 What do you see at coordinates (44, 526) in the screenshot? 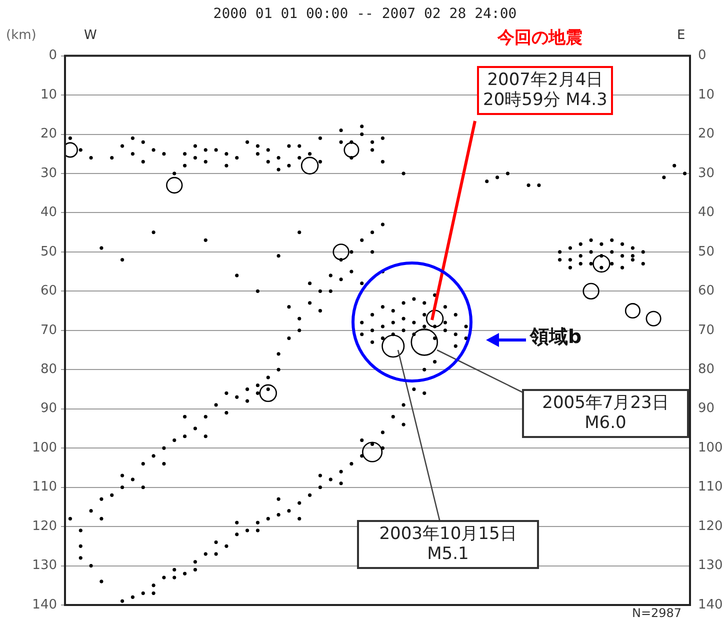
I see `y-tick-label: 120` at bounding box center [44, 526].